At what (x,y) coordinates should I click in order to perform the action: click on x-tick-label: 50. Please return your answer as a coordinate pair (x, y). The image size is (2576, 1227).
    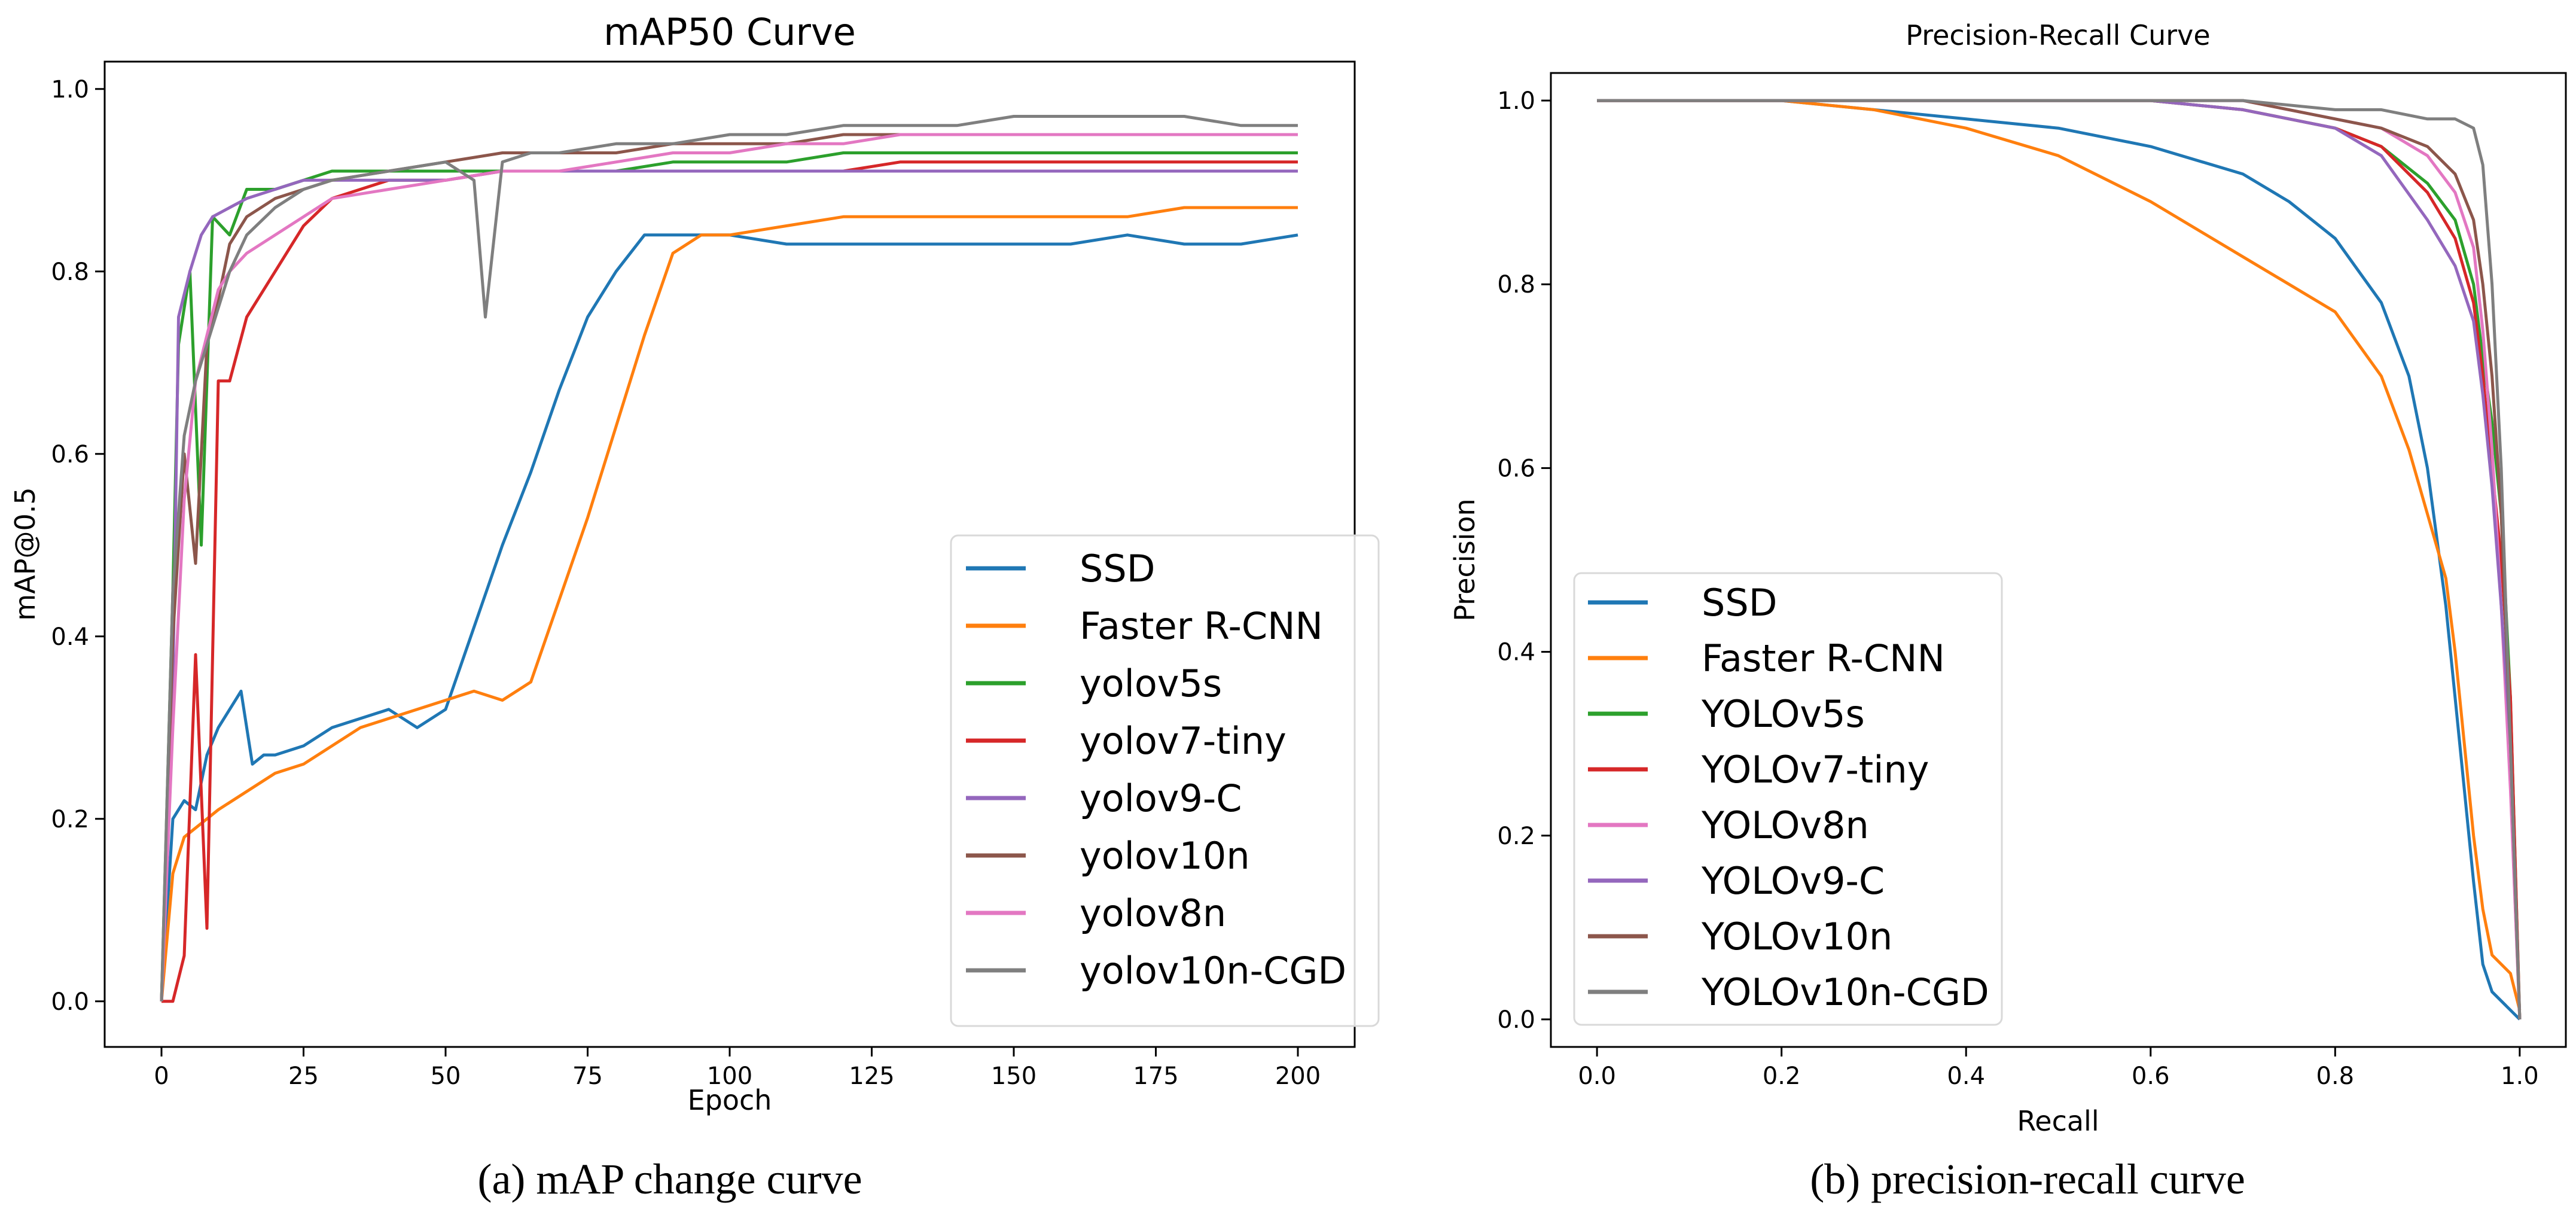
    Looking at the image, I should click on (446, 1076).